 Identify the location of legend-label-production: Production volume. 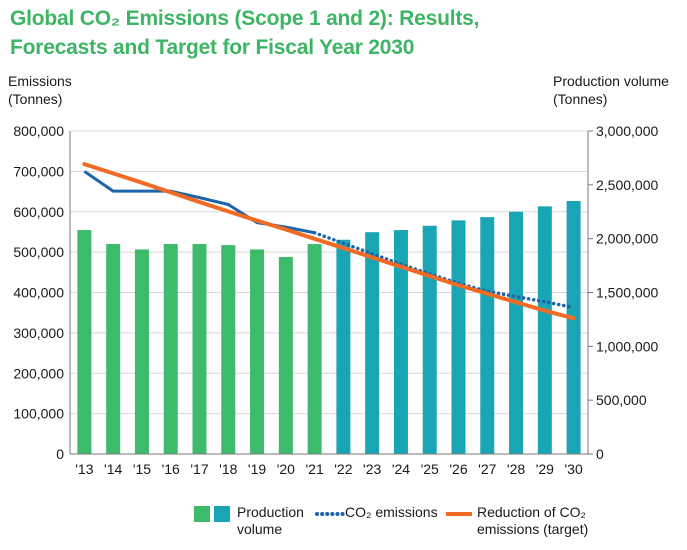
(270, 521).